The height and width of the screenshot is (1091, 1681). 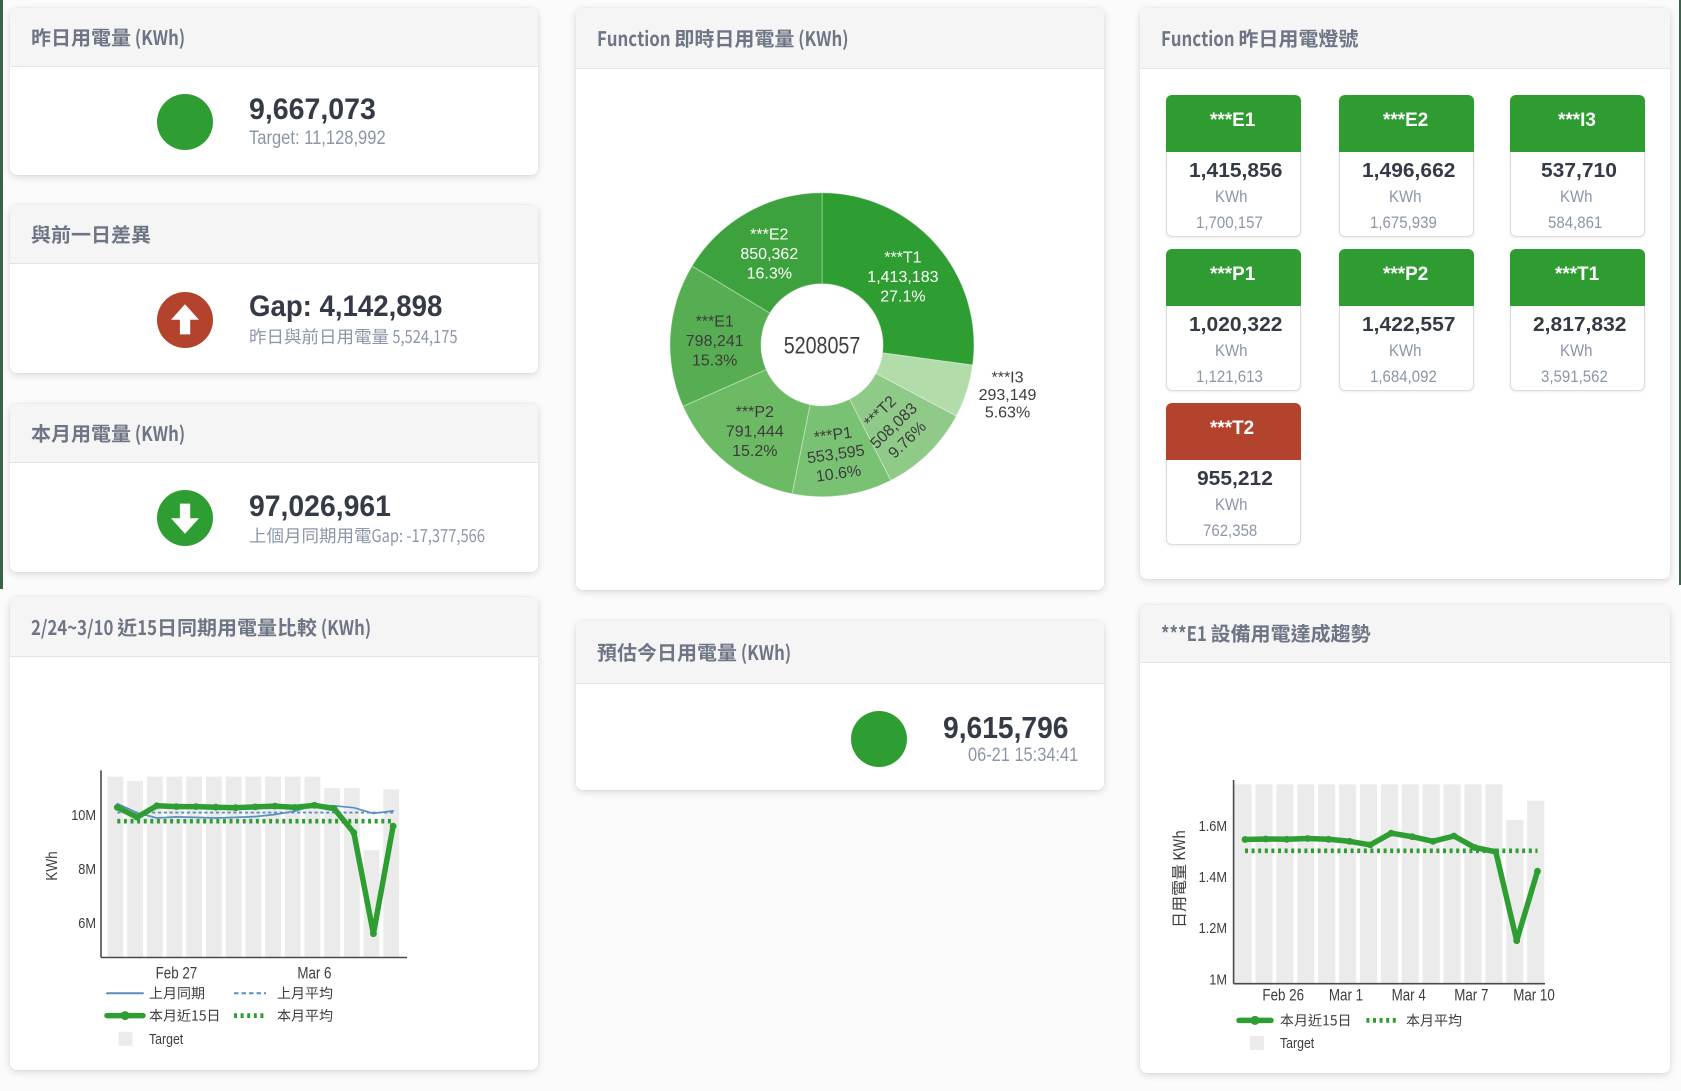 What do you see at coordinates (835, 455) in the screenshot?
I see `svg-text: ***P1553,59510.6%` at bounding box center [835, 455].